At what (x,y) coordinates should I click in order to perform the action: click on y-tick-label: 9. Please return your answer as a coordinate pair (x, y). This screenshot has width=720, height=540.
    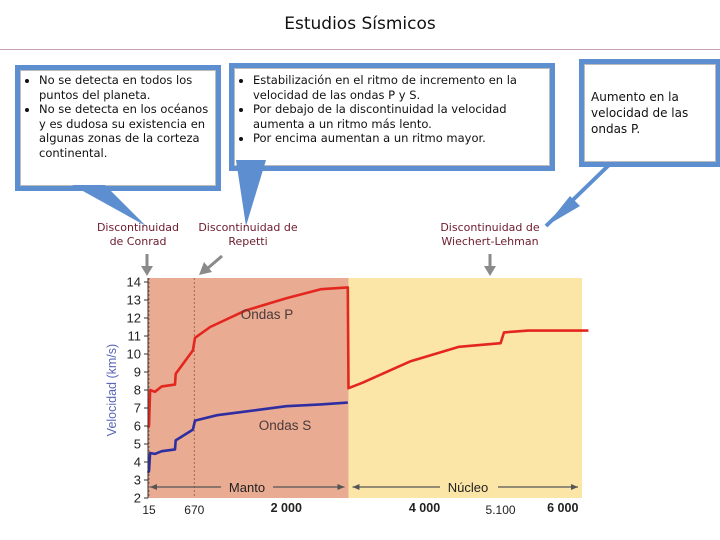
    Looking at the image, I should click on (137, 372).